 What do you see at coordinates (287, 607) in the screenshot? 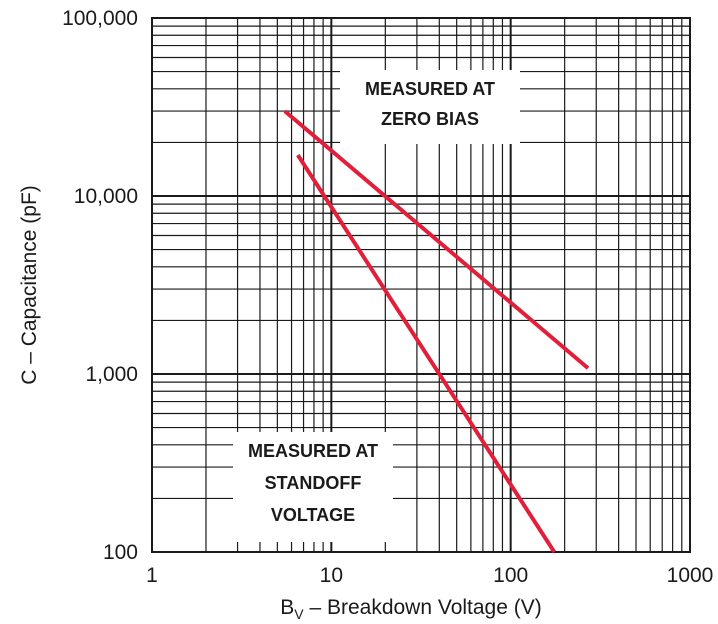
I see `x-axis-title-main: B` at bounding box center [287, 607].